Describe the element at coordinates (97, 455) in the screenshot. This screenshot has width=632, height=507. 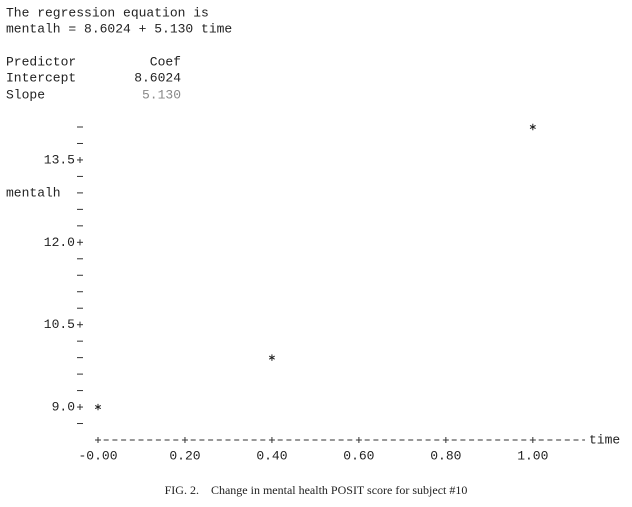
I see `x-tick-label: -0.00` at that location.